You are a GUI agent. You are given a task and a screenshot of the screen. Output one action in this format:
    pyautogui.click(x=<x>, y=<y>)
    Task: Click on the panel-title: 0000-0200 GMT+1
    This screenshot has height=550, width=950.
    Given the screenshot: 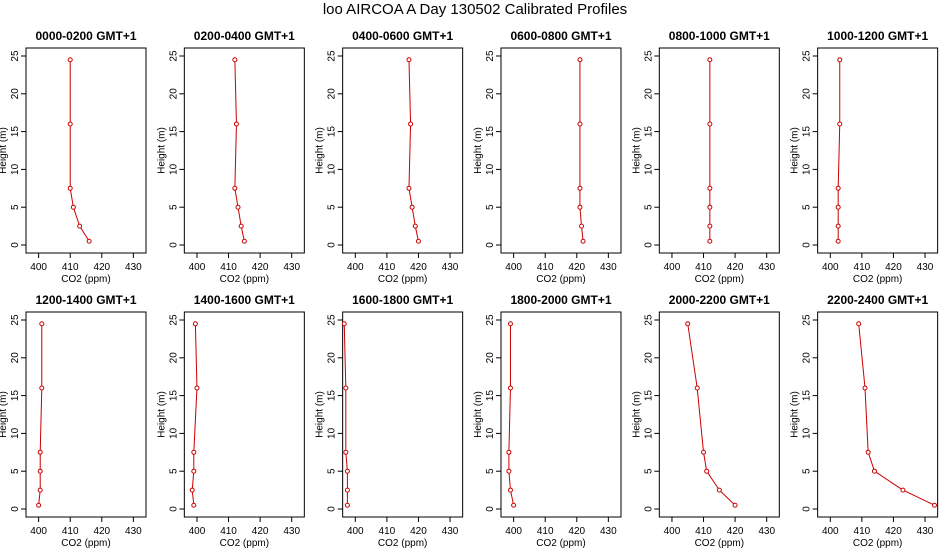 What is the action you would take?
    pyautogui.click(x=85, y=36)
    